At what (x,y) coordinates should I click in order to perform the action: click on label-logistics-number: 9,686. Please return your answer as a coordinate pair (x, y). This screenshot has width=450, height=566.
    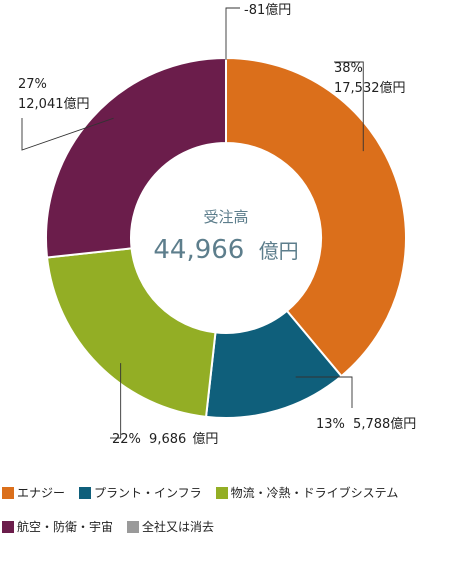
    Looking at the image, I should click on (167, 439).